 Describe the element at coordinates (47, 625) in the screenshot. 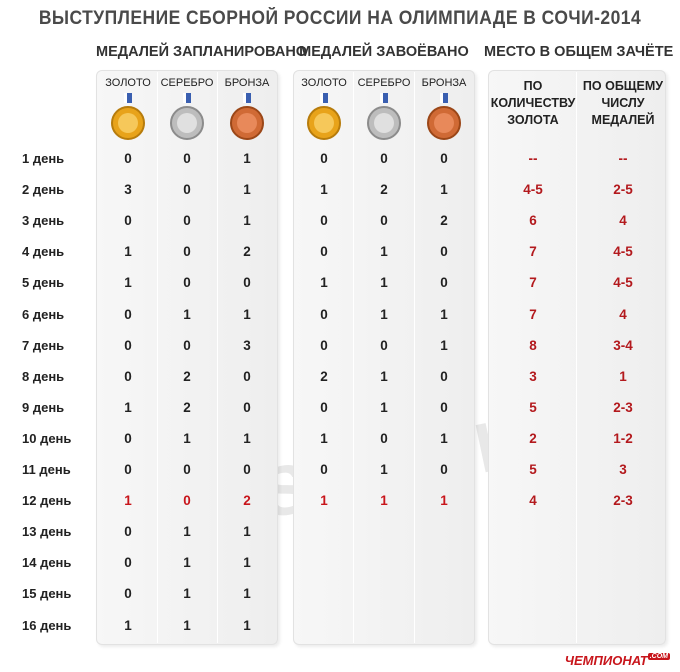

I see `day-label: 16 день` at that location.